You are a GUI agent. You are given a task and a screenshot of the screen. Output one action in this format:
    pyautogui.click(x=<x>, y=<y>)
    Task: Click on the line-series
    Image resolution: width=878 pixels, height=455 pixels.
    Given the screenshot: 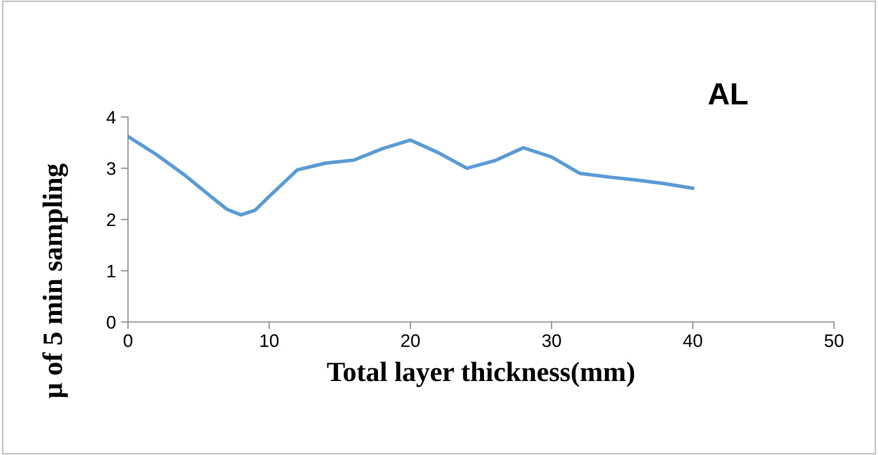 What is the action you would take?
    pyautogui.click(x=411, y=175)
    